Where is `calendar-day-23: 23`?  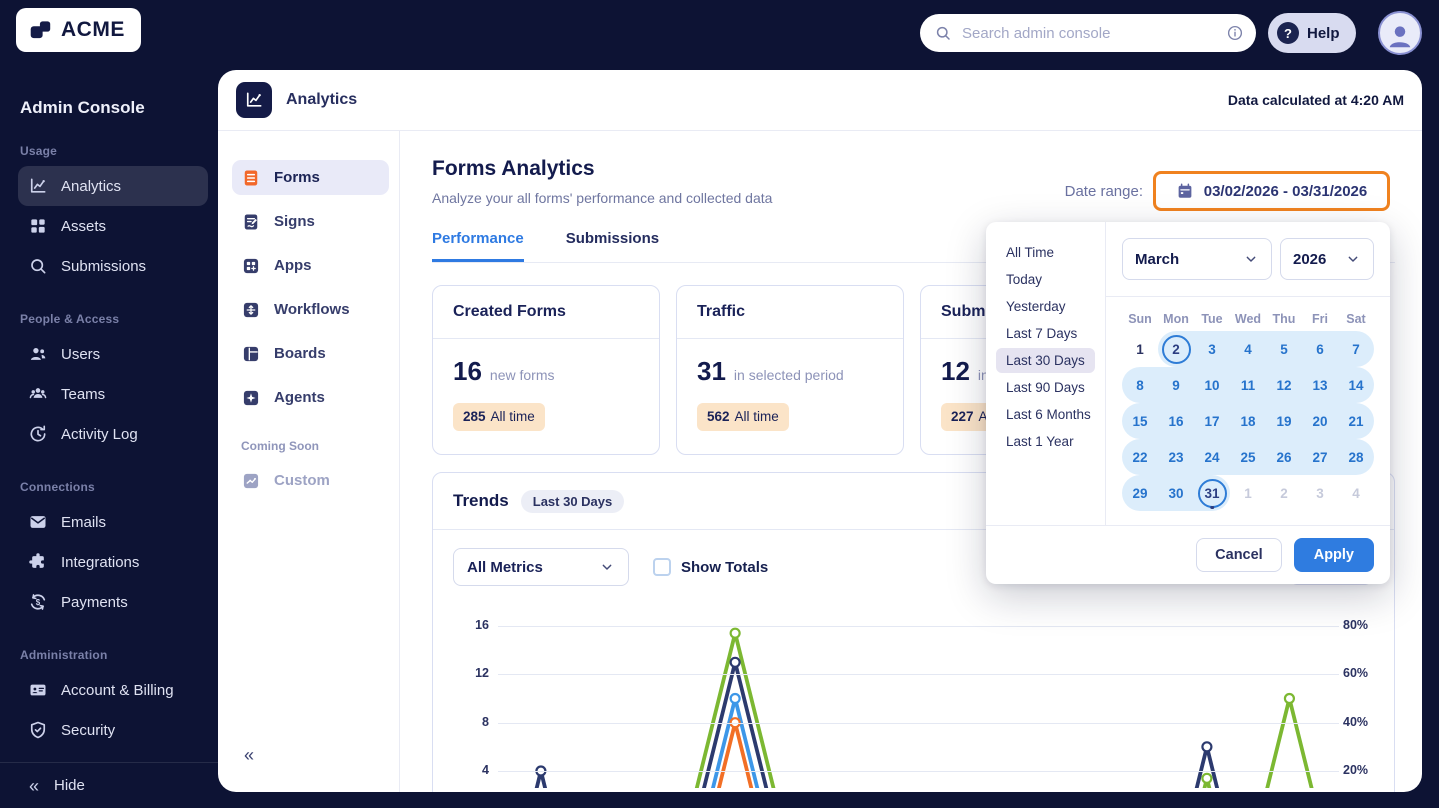
calendar-day-23: 23 is located at coordinates (1176, 457).